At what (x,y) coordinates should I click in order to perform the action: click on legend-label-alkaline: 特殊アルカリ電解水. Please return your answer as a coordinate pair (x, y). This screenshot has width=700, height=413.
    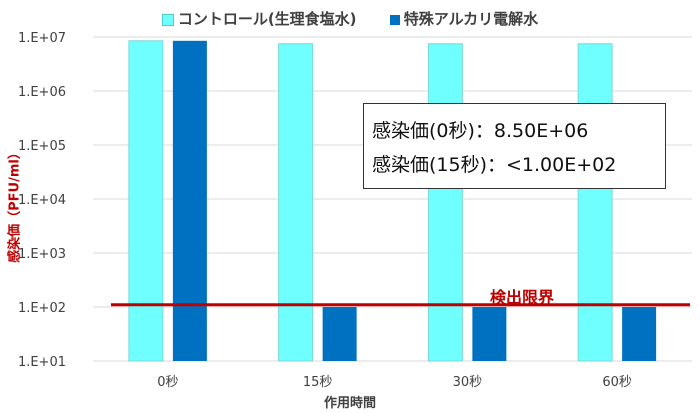
    Looking at the image, I should click on (471, 19).